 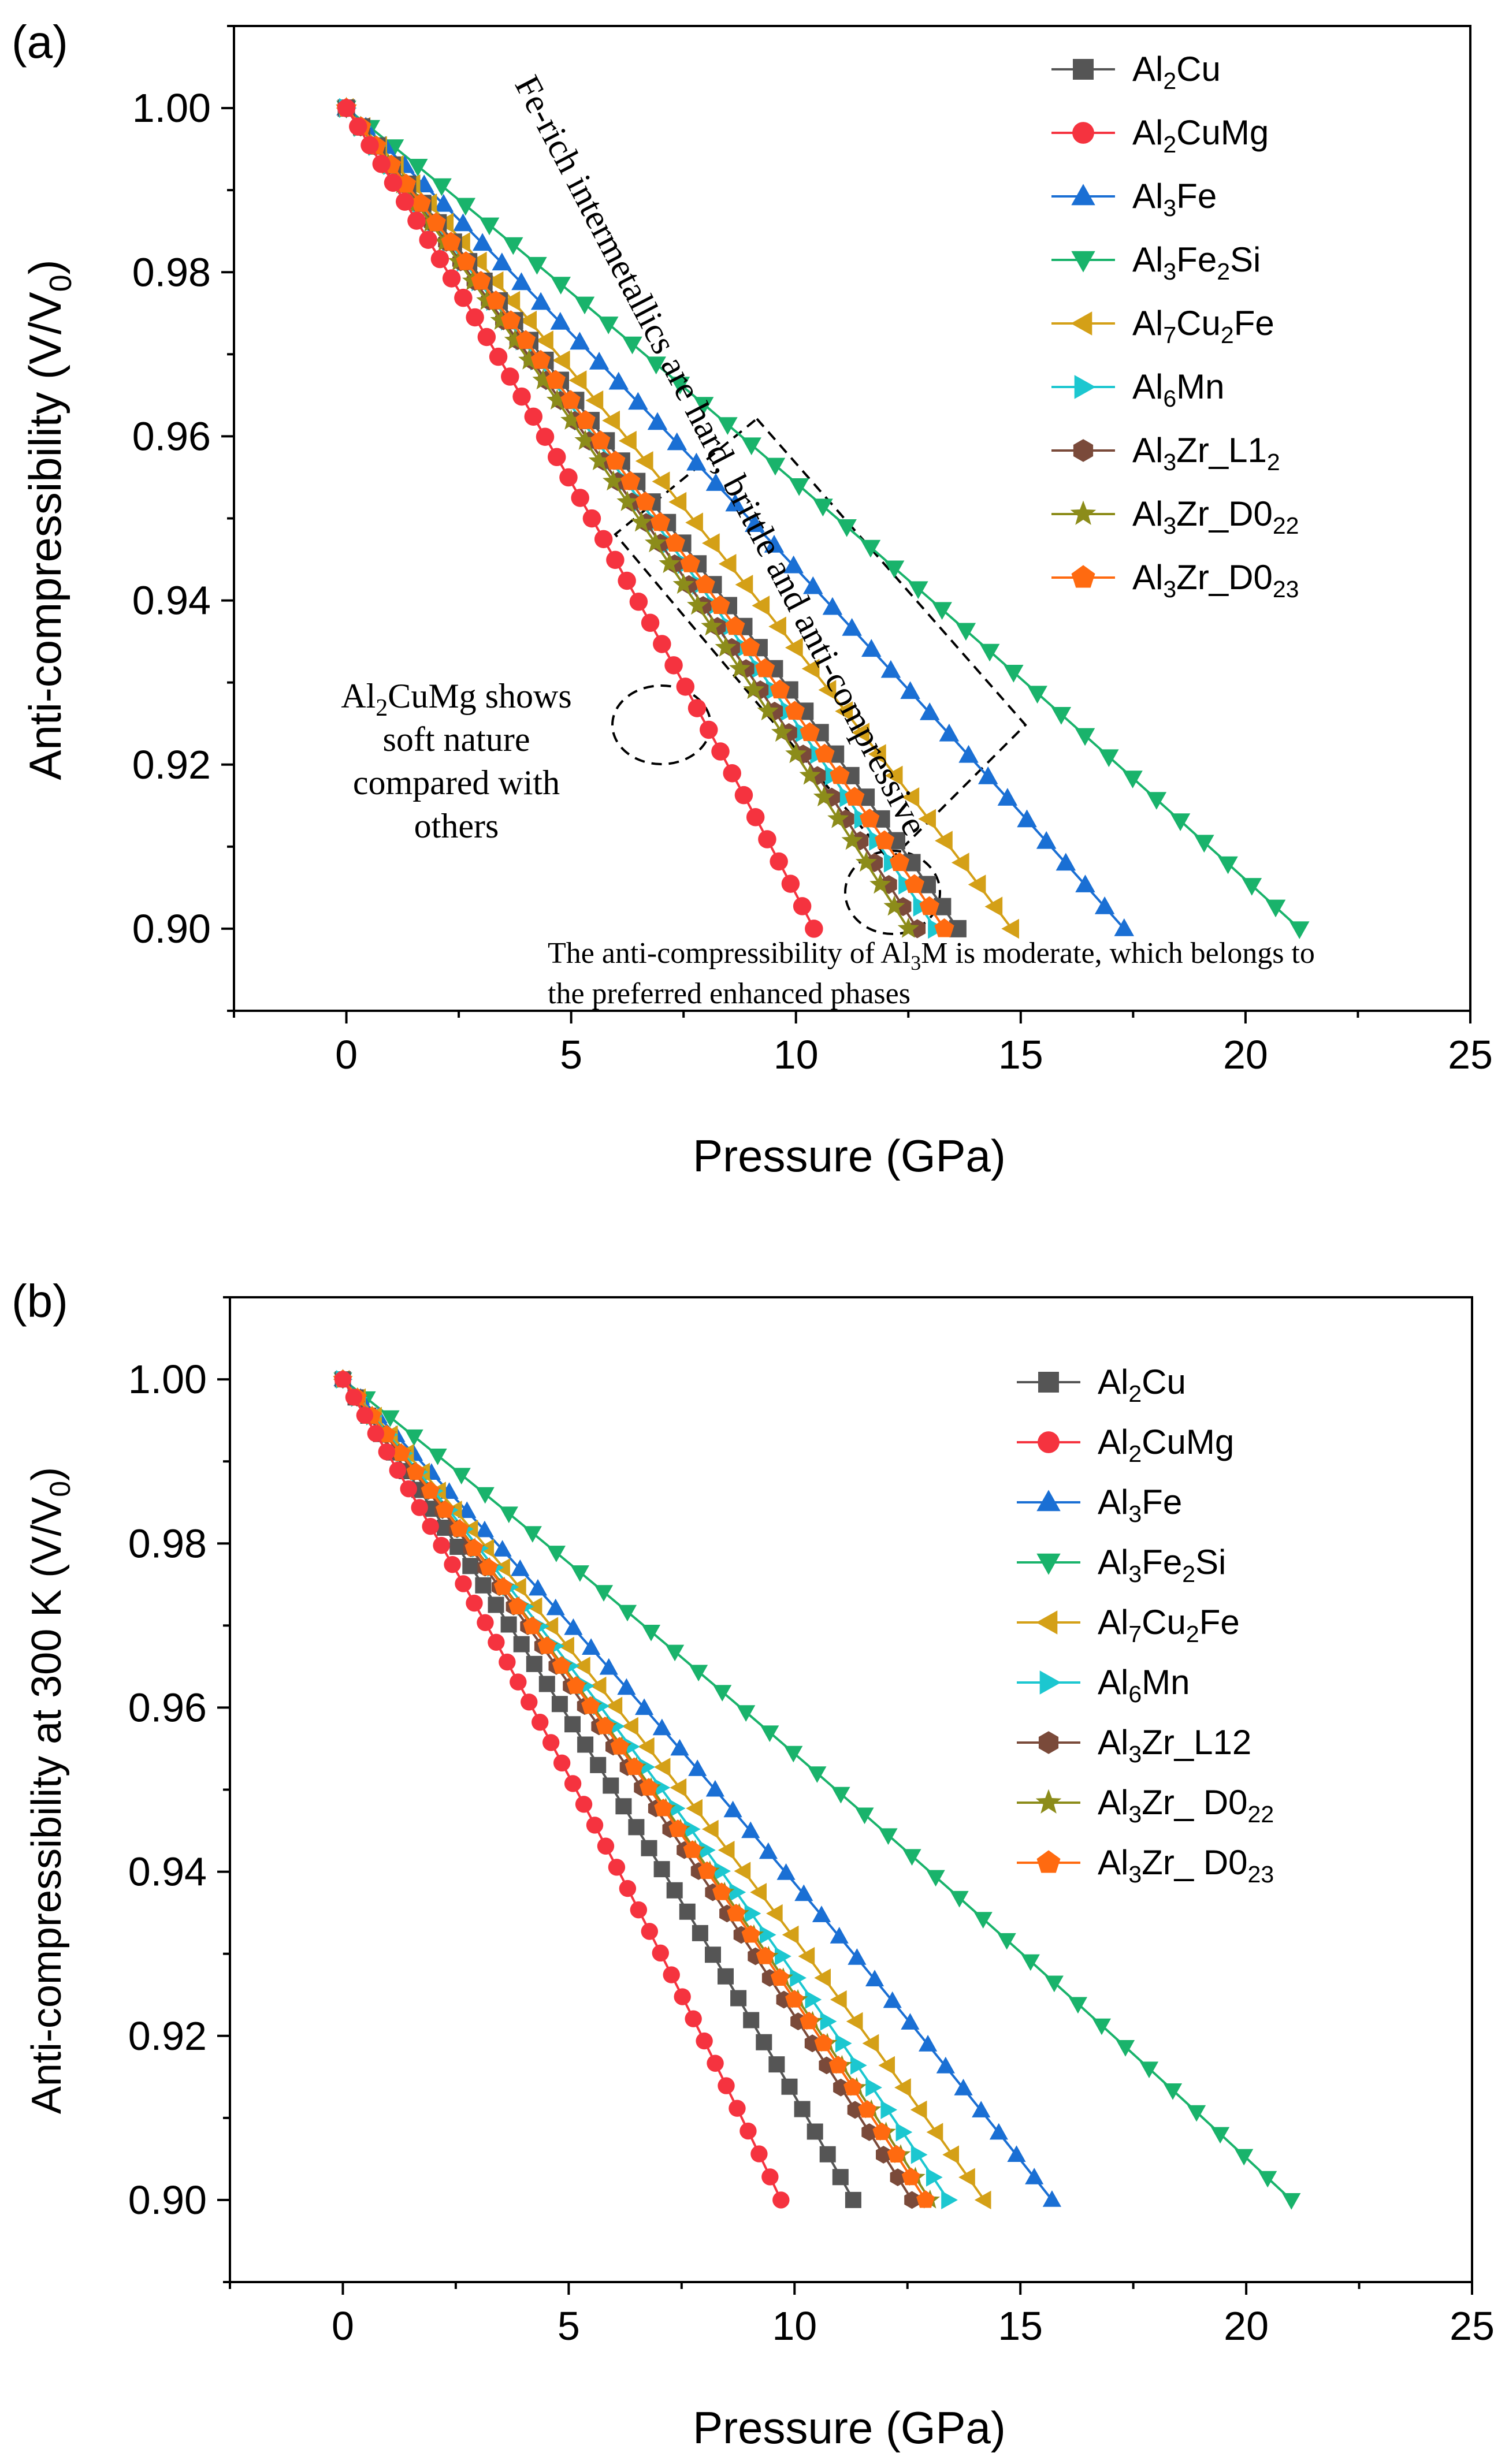 I want to click on x-tick-label: 0, so click(x=347, y=1054).